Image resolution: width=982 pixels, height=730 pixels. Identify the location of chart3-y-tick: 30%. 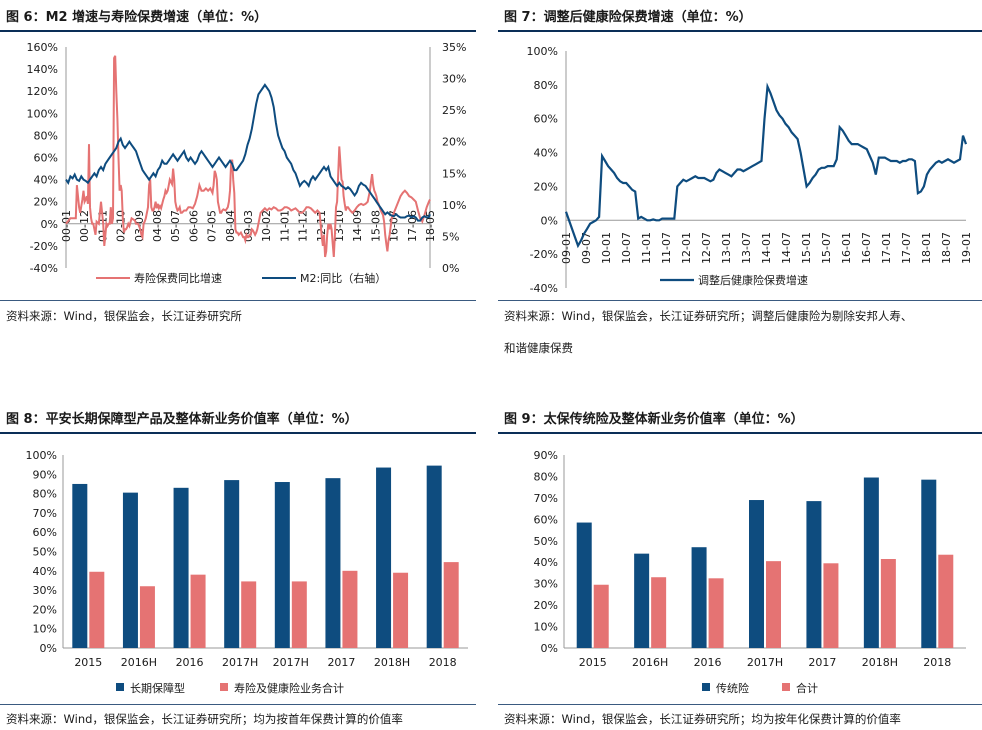
(45, 590).